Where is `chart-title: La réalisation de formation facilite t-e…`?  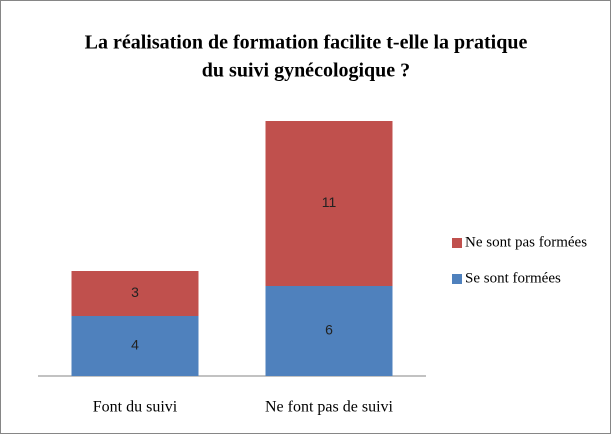
chart-title: La réalisation de formation facilite t-e… is located at coordinates (306, 43).